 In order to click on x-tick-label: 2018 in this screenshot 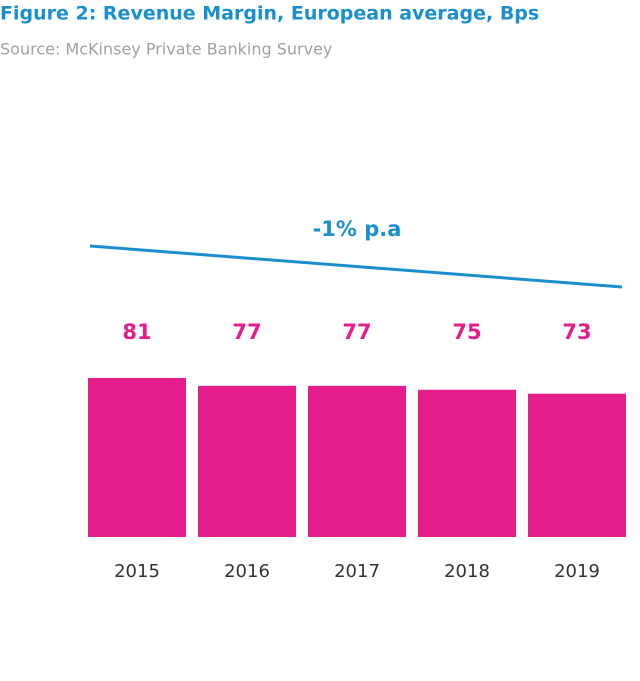, I will do `click(467, 571)`.